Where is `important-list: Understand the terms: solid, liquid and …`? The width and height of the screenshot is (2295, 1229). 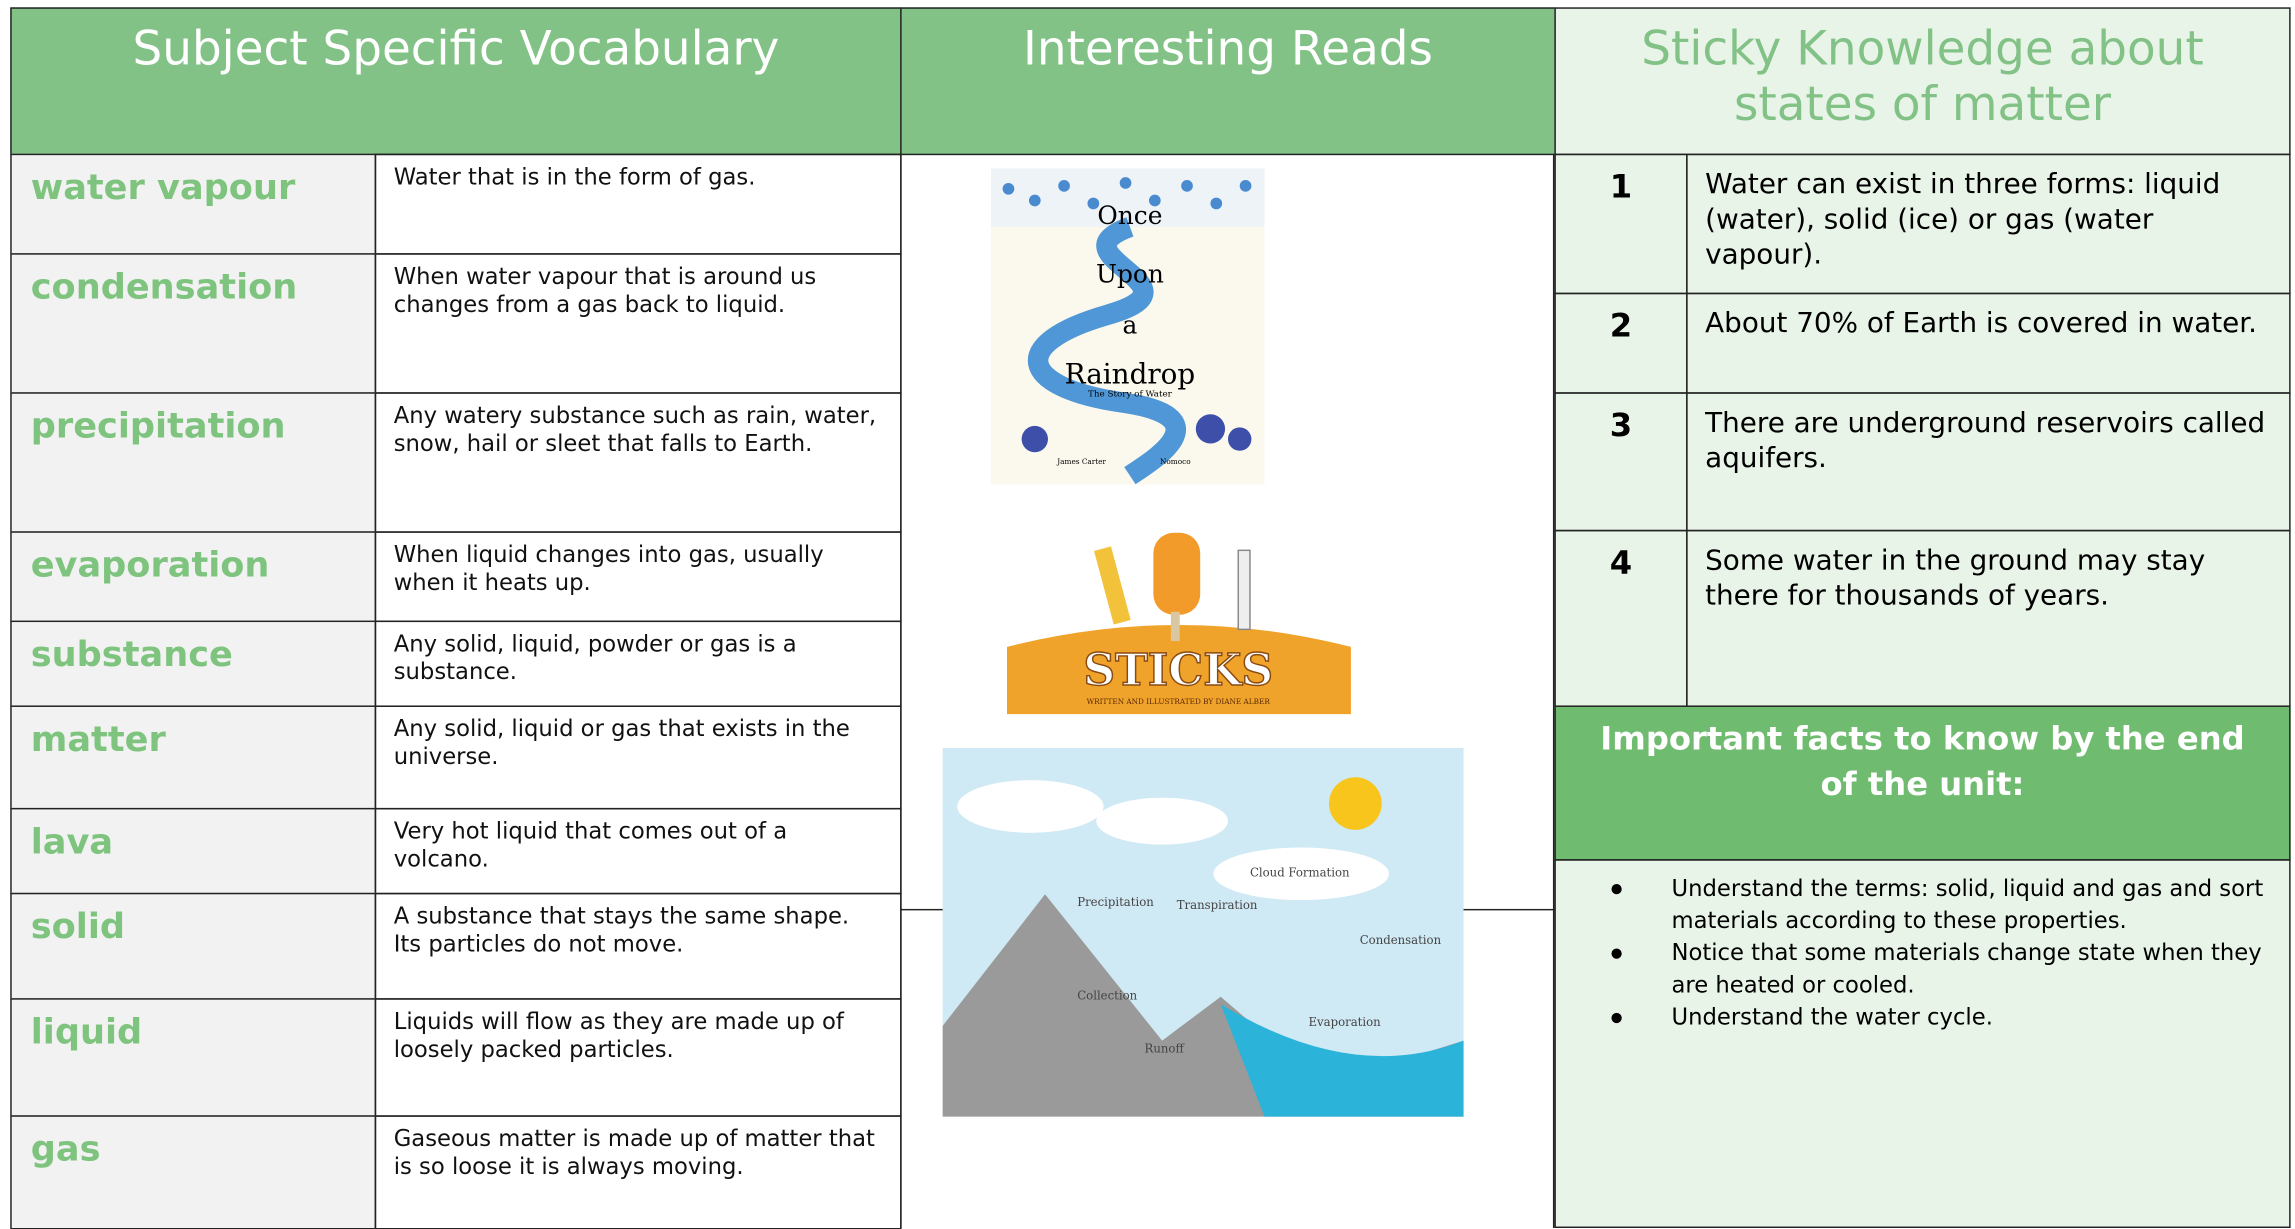 important-list: Understand the terms: solid, liquid and … is located at coordinates (1922, 1044).